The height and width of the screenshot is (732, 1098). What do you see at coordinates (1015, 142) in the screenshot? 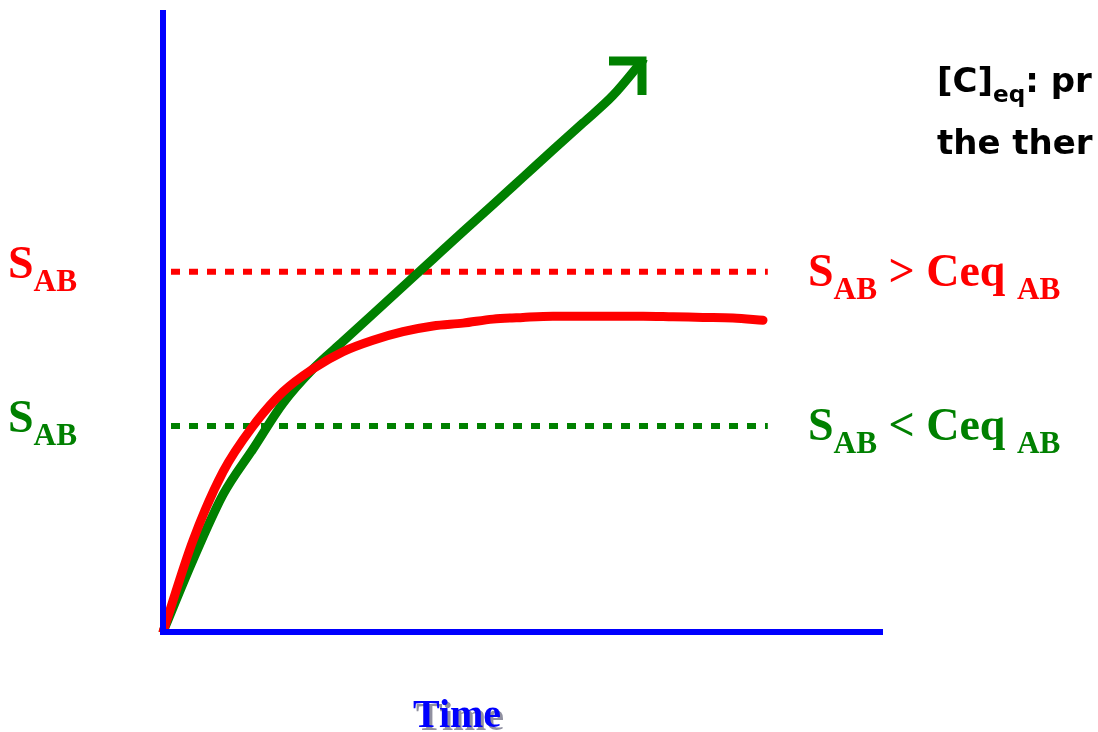
I see `text: the ther` at bounding box center [1015, 142].